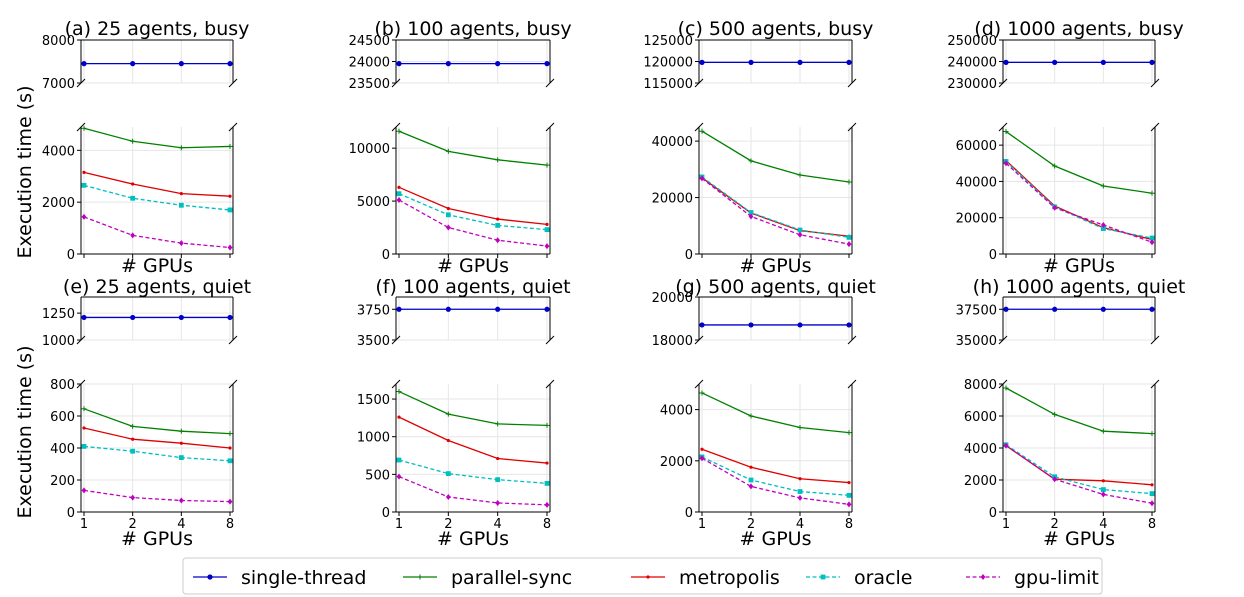 This screenshot has width=1244, height=597. Describe the element at coordinates (1056, 578) in the screenshot. I see `legend-label: gpu-limit` at that location.